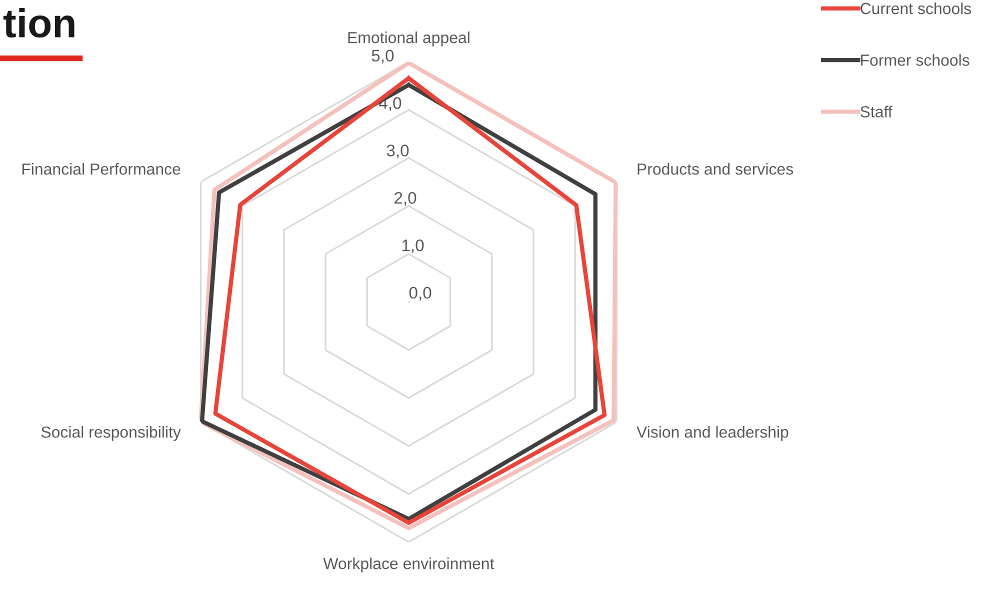 Image resolution: width=986 pixels, height=595 pixels. Describe the element at coordinates (915, 60) in the screenshot. I see `legend-label: Former schools` at that location.